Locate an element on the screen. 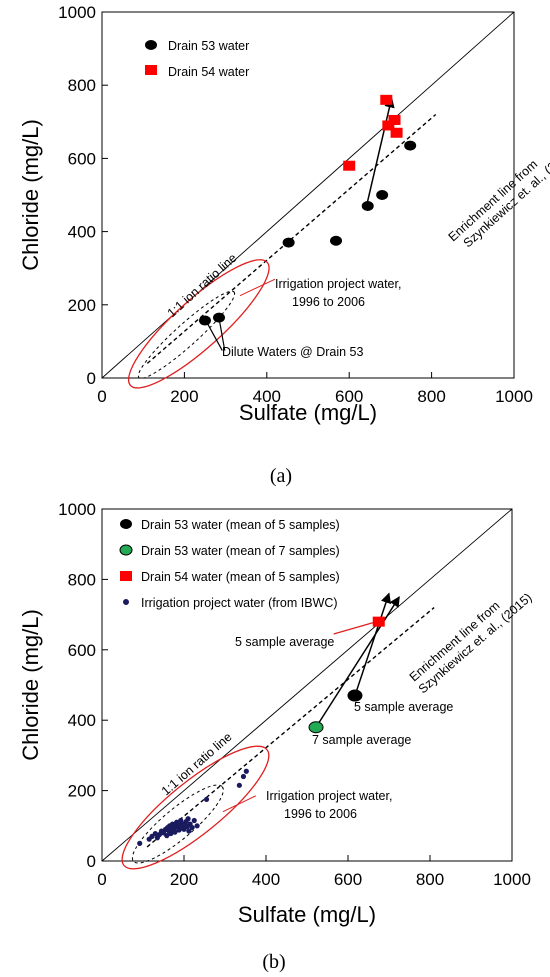 This screenshot has width=550, height=977. panel-a-legend-label-drain54: Drain 54 water is located at coordinates (208, 72).